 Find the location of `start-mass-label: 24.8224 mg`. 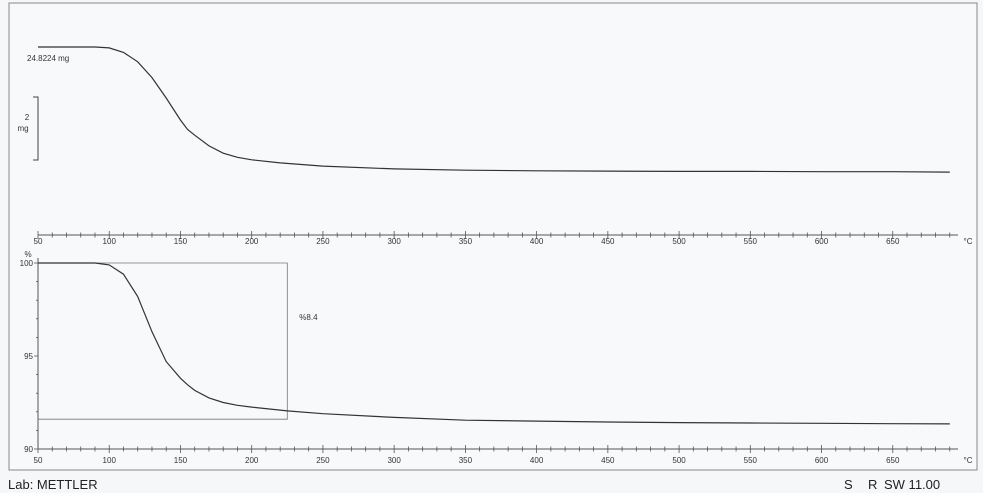

start-mass-label: 24.8224 mg is located at coordinates (48, 58).